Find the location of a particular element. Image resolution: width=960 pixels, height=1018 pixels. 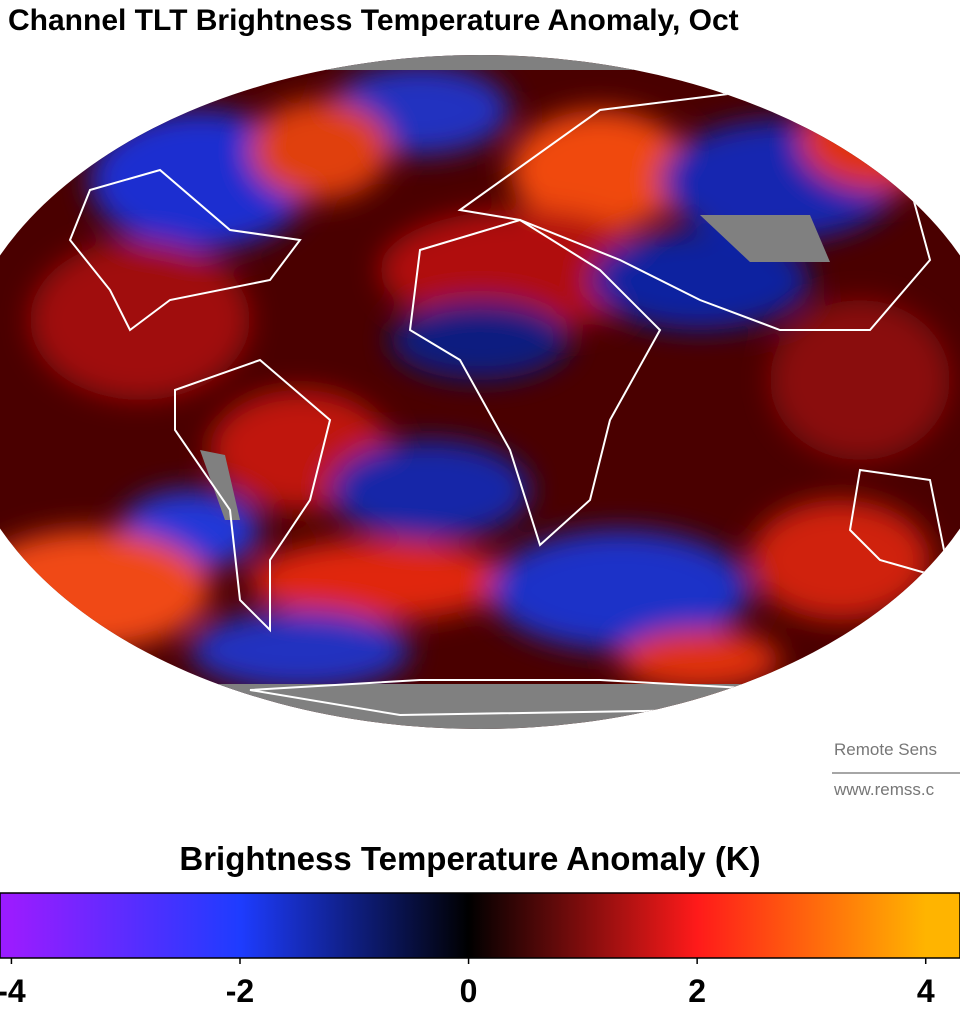

credit-line: Remote Sens is located at coordinates (885, 749).